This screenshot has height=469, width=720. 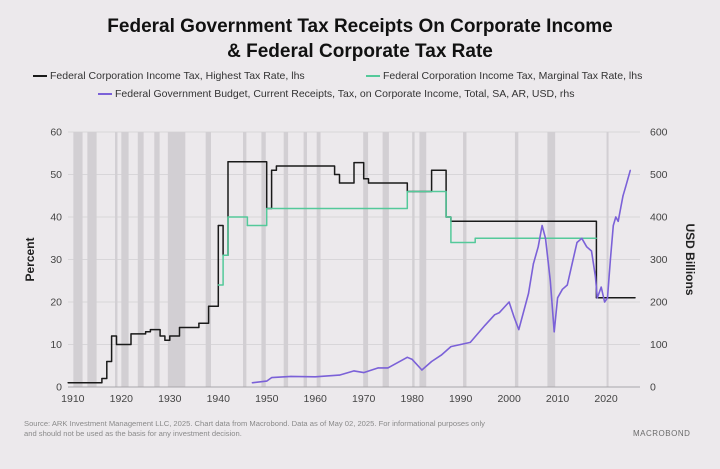 What do you see at coordinates (360, 51) in the screenshot?
I see `chart-title-line-2: & Federal Corporate Tax Rate` at bounding box center [360, 51].